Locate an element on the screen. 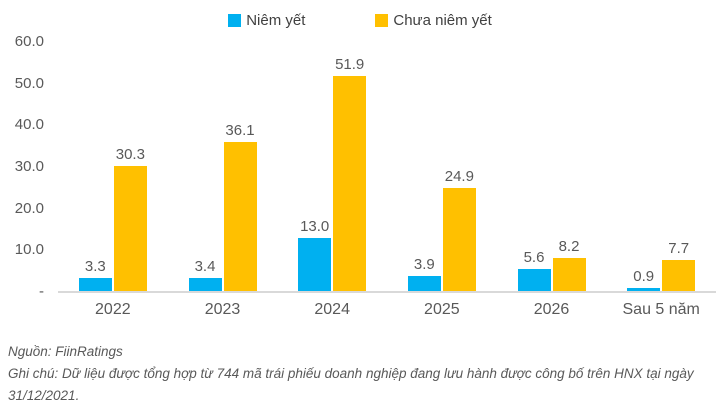 Image resolution: width=720 pixels, height=408 pixels. bar-unlisted: 30.3 is located at coordinates (130, 219).